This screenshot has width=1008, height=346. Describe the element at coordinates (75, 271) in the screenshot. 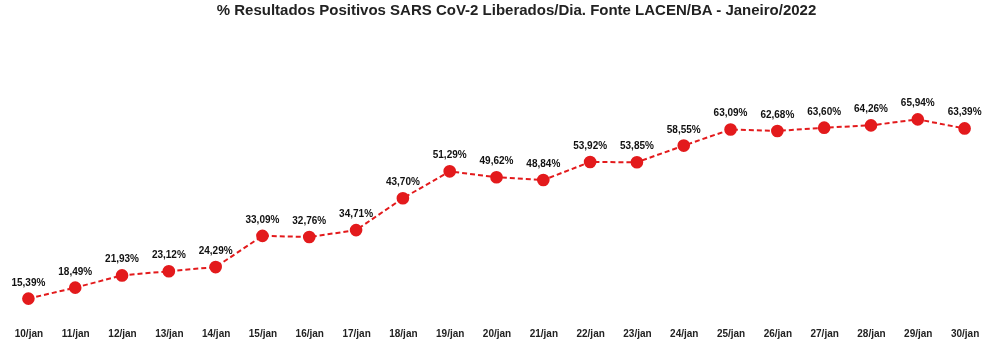

I see `data-label: 18,49%` at that location.